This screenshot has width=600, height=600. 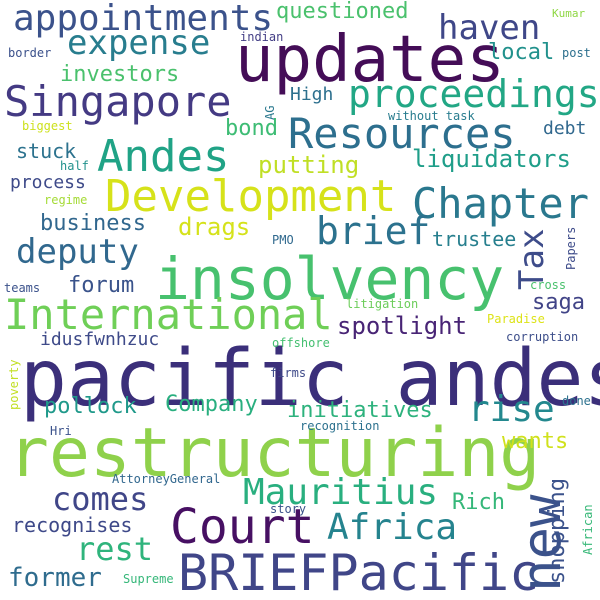 I want to click on word-trustee: trustee, so click(x=474, y=239).